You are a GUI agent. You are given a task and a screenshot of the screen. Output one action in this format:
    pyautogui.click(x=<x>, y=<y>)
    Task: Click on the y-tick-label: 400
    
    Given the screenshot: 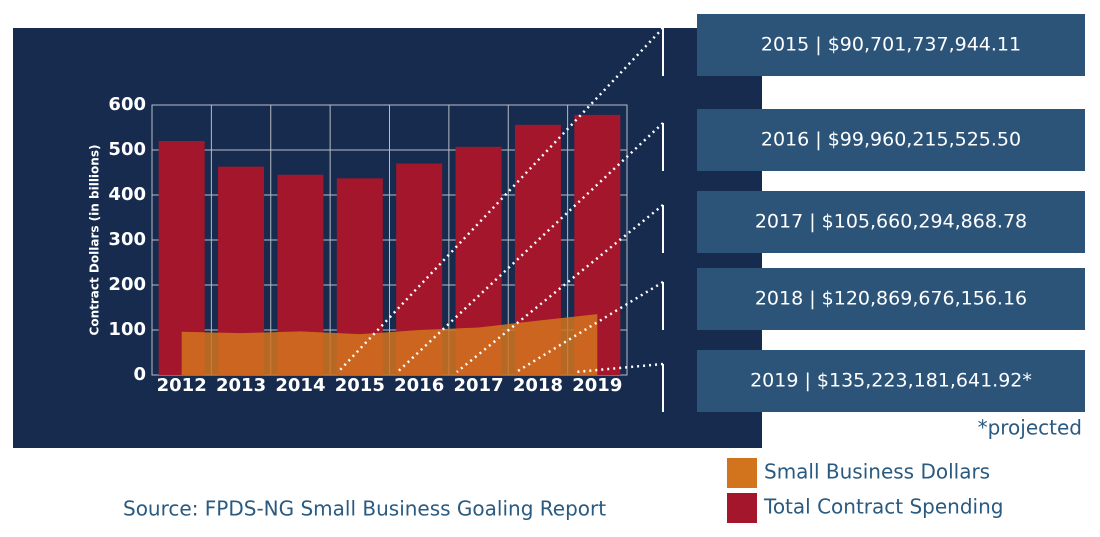 What is the action you would take?
    pyautogui.click(x=127, y=194)
    